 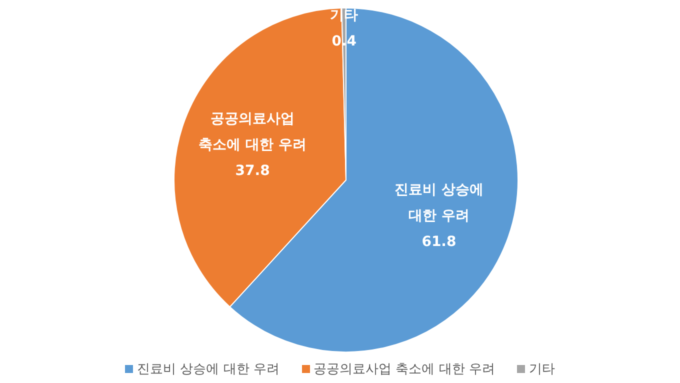 I want to click on legend-label: 기타, so click(x=541, y=369).